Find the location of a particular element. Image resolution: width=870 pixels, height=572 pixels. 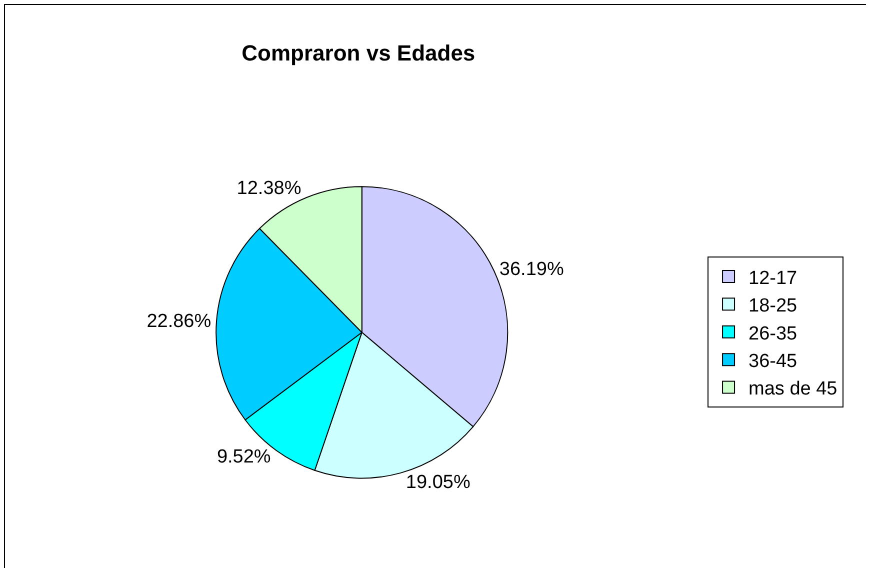

data-label: 12.38% is located at coordinates (269, 189).